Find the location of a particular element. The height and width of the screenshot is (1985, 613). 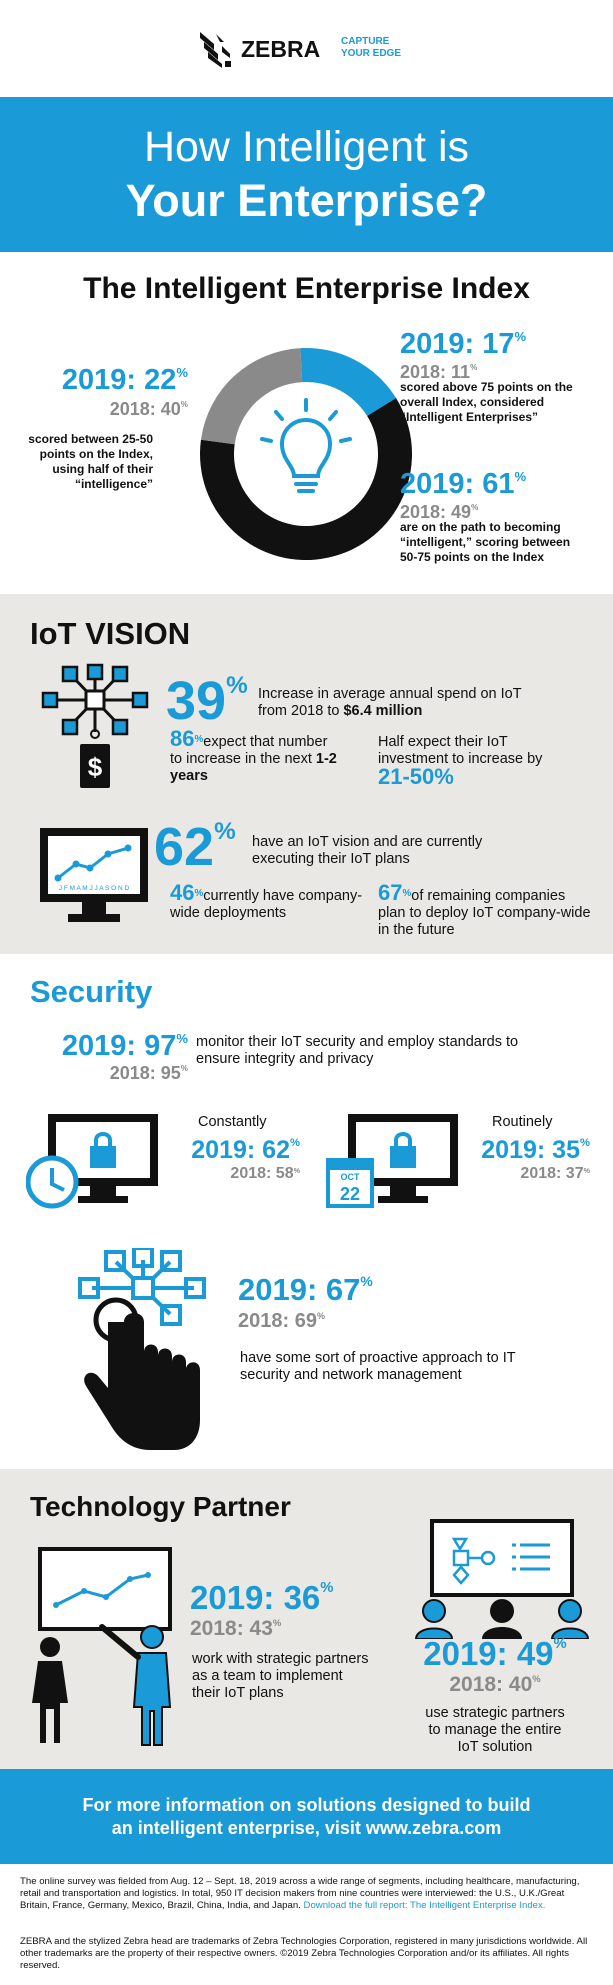

routinely-label: Routinely is located at coordinates (522, 1122).